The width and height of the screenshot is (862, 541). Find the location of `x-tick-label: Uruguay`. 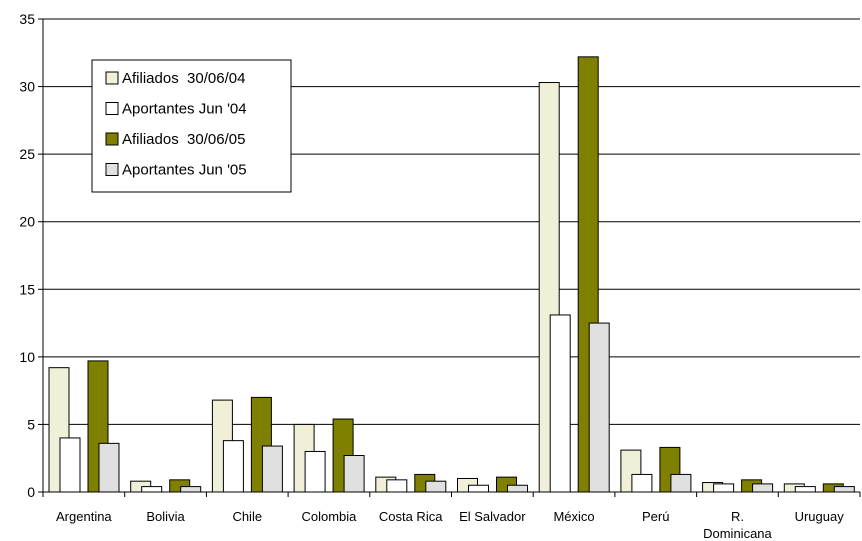

x-tick-label: Uruguay is located at coordinates (820, 516).